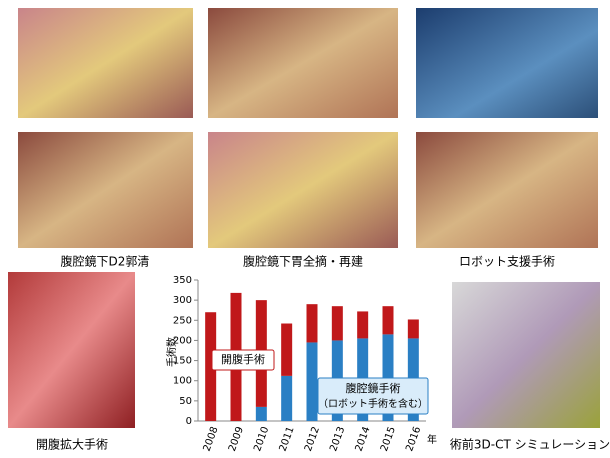  What do you see at coordinates (373, 403) in the screenshot?
I see `legend-note: （ロボット手術を含む）` at bounding box center [373, 403].